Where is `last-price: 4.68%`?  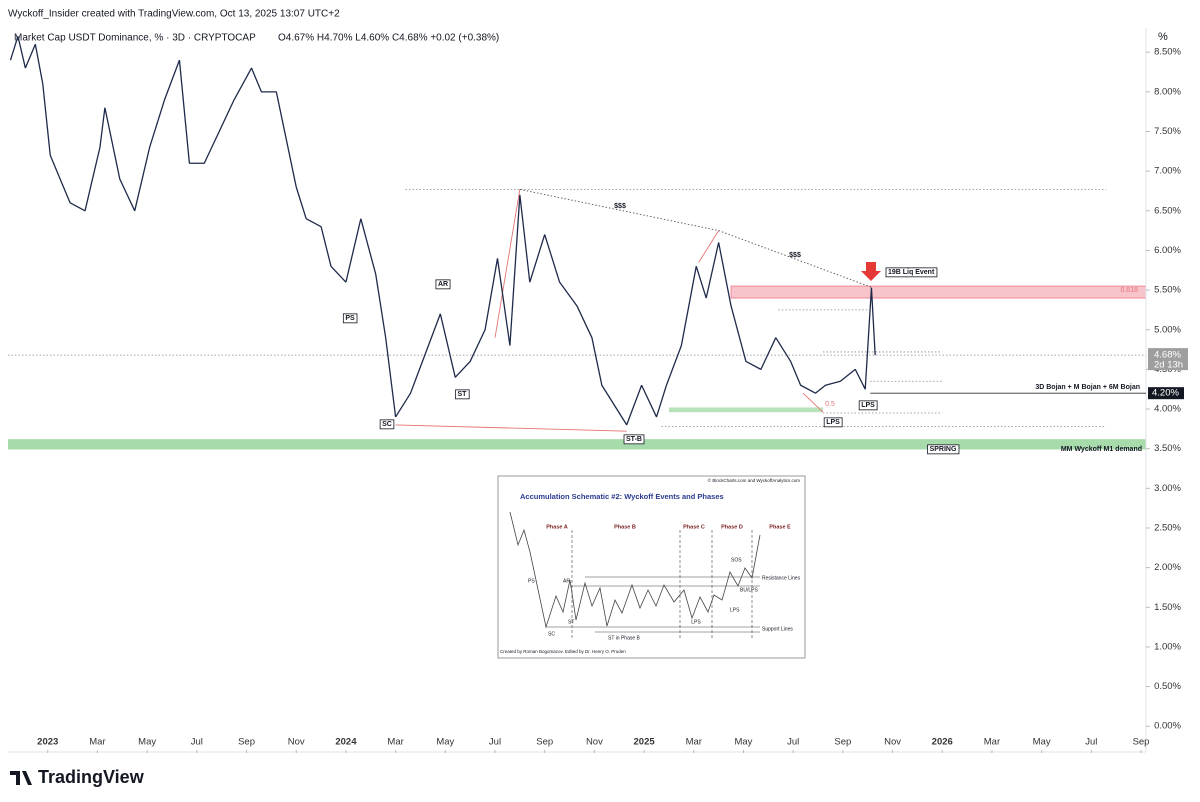
last-price: 4.68% is located at coordinates (1167, 355).